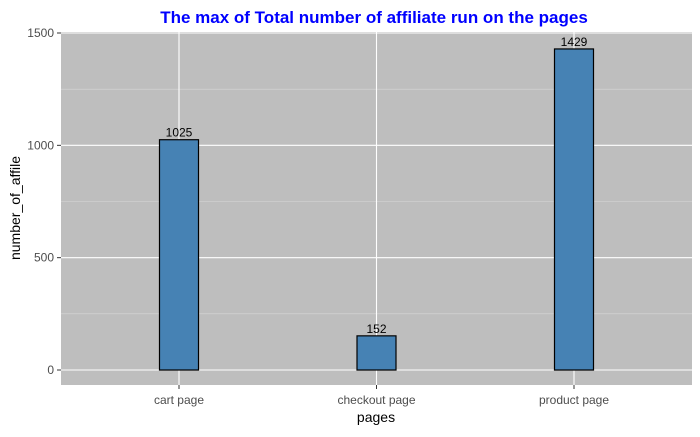 Image resolution: width=700 pixels, height=437 pixels. I want to click on bar-cart-page, so click(179, 255).